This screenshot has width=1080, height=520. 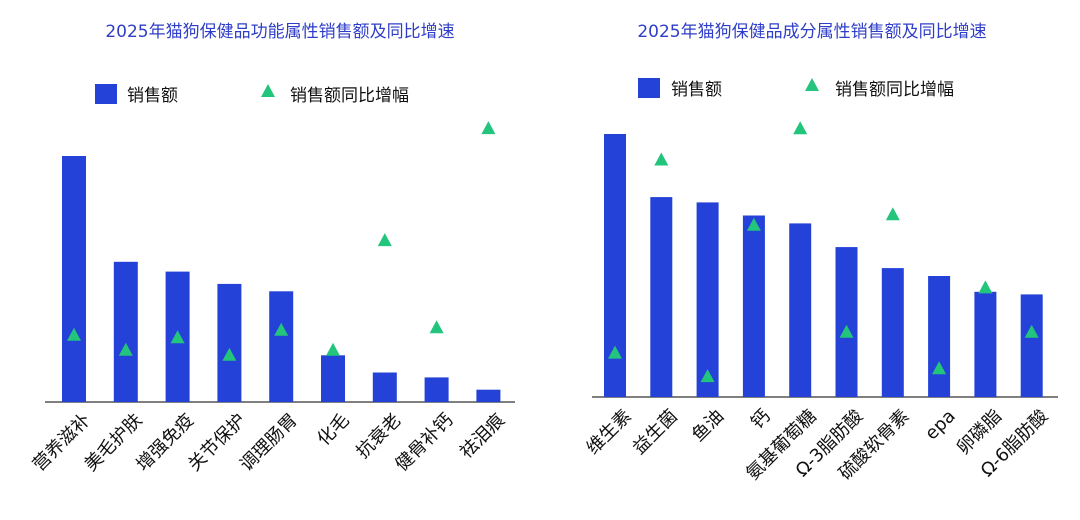 I want to click on chart-title: 2025年猫狗保健品功能属性销售额及同比增速, so click(x=279, y=32).